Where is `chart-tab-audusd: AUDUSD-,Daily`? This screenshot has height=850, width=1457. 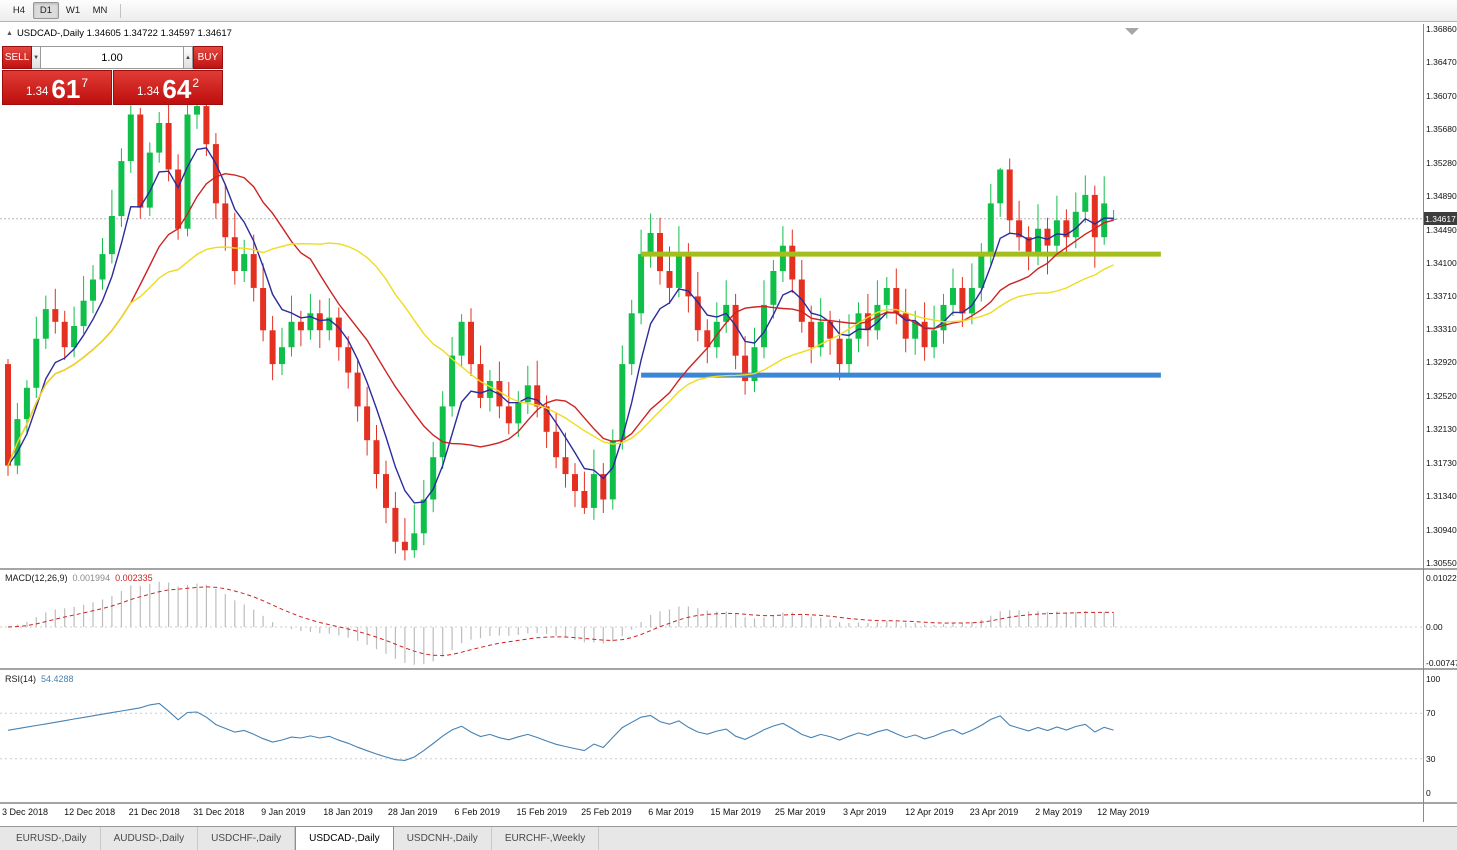 chart-tab-audusd: AUDUSD-,Daily is located at coordinates (150, 838).